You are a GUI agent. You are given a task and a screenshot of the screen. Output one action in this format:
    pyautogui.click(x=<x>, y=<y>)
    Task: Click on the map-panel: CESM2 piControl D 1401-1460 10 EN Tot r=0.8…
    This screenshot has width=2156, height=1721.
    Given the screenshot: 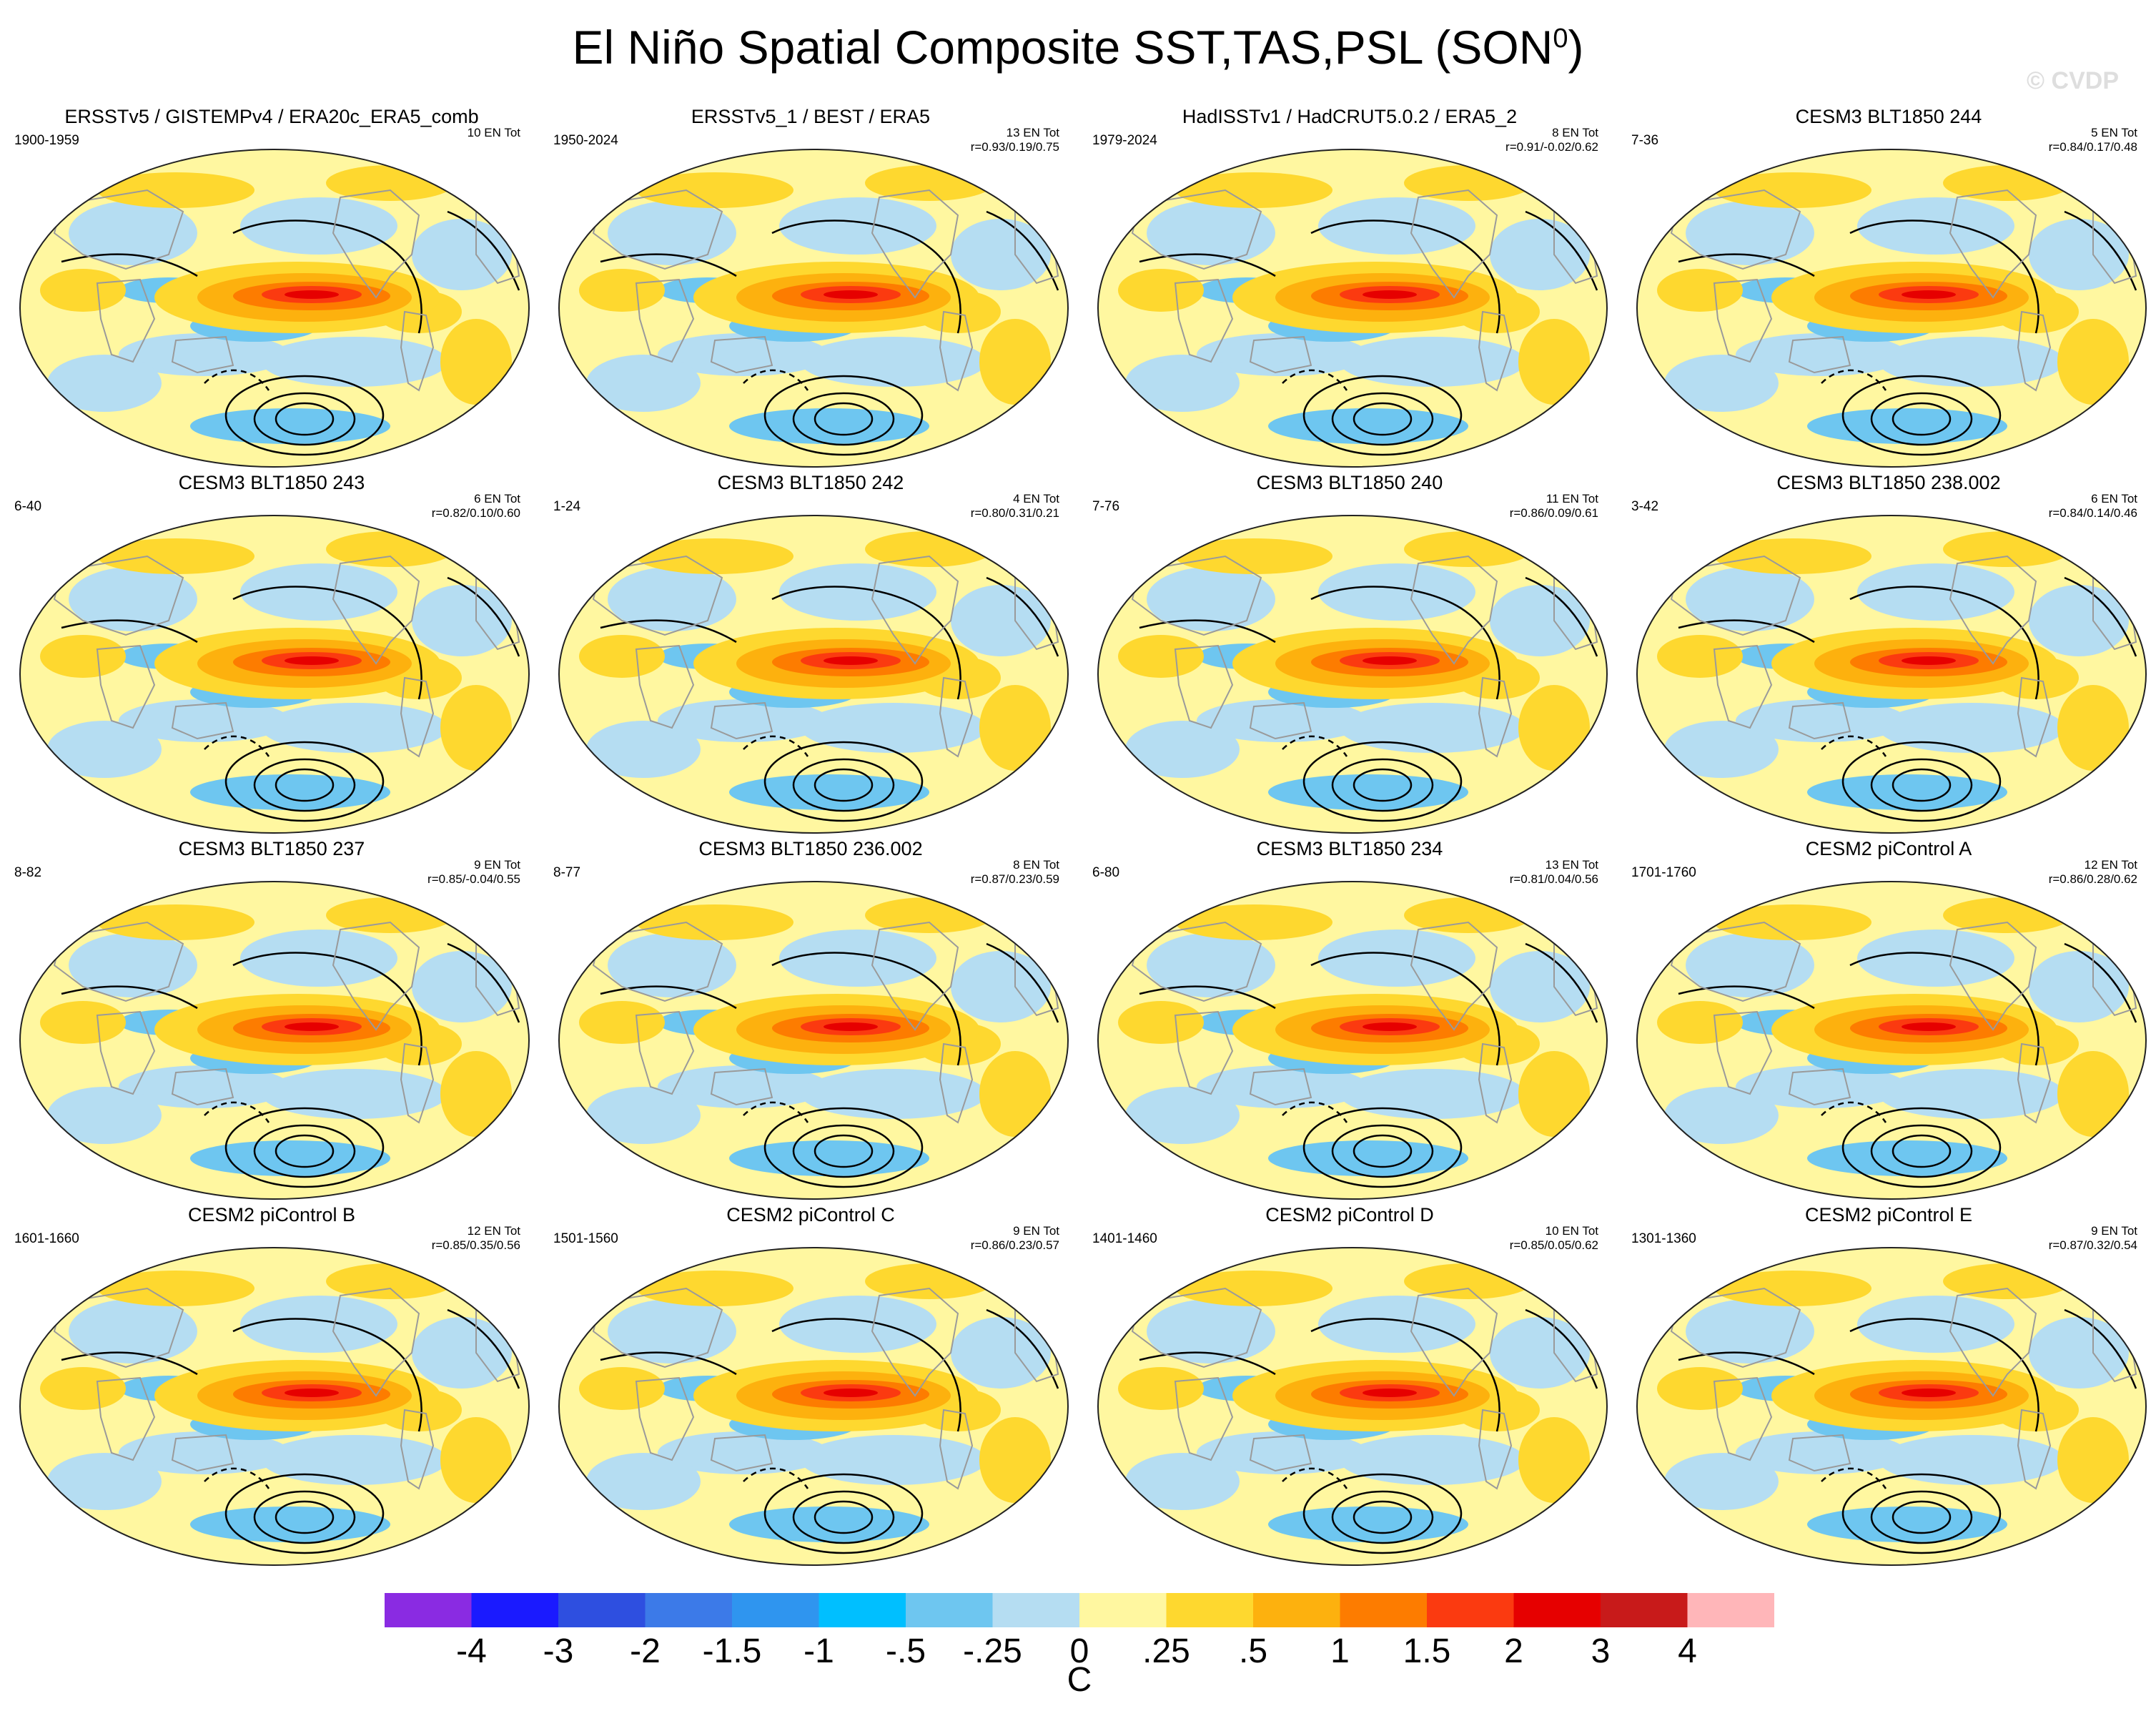 What is the action you would take?
    pyautogui.click(x=1349, y=1390)
    